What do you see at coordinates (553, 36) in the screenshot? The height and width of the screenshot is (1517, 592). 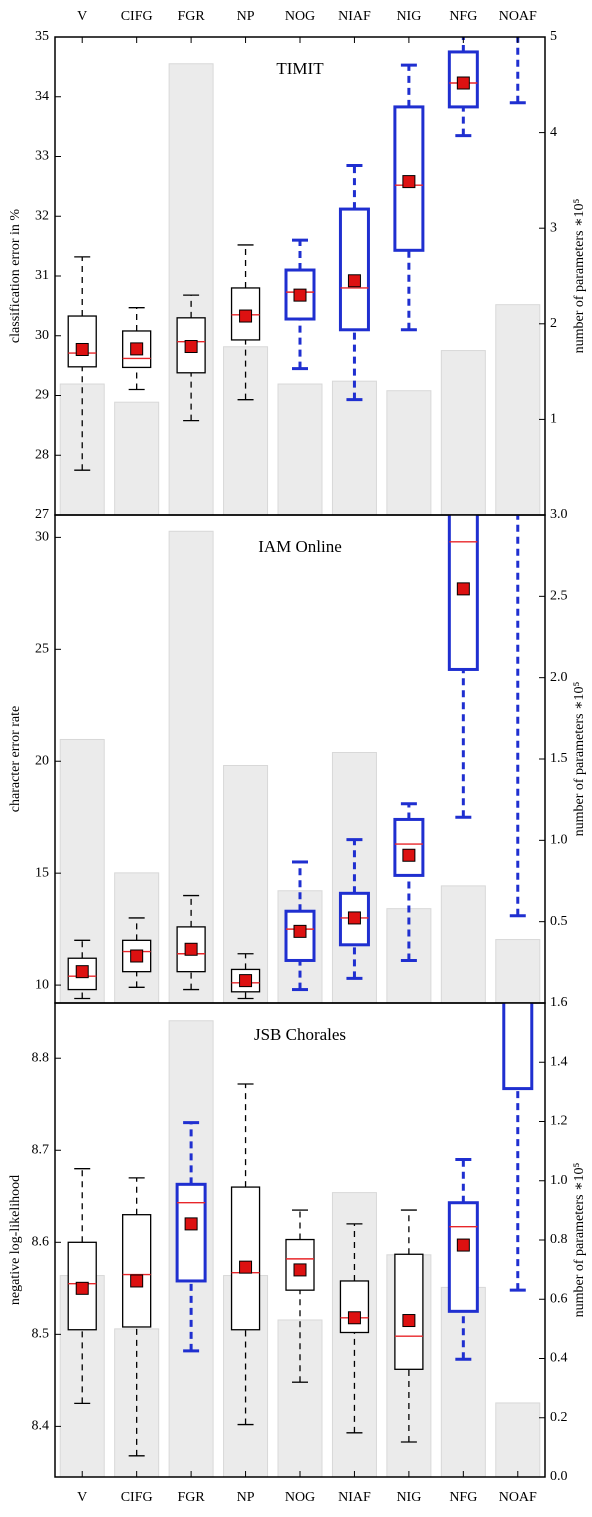 I see `y2-tick-label: 5` at bounding box center [553, 36].